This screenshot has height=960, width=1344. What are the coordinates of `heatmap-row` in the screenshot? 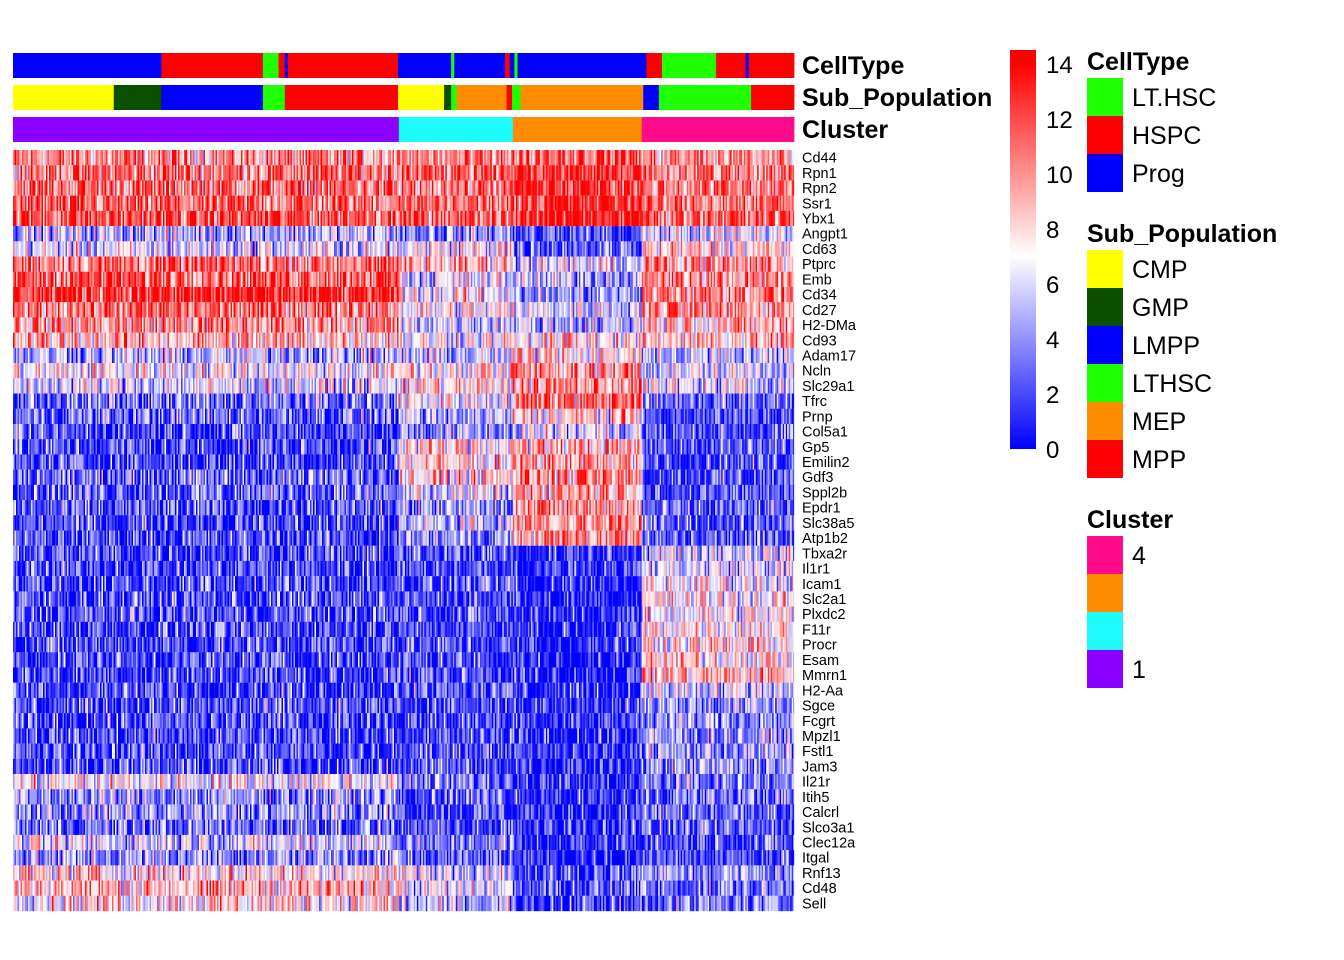 It's located at (206, 157).